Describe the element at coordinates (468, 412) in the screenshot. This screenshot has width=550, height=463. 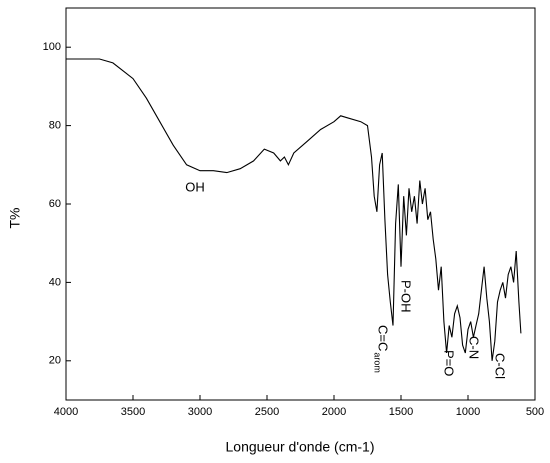
I see `x-tick-label: 1000` at that location.